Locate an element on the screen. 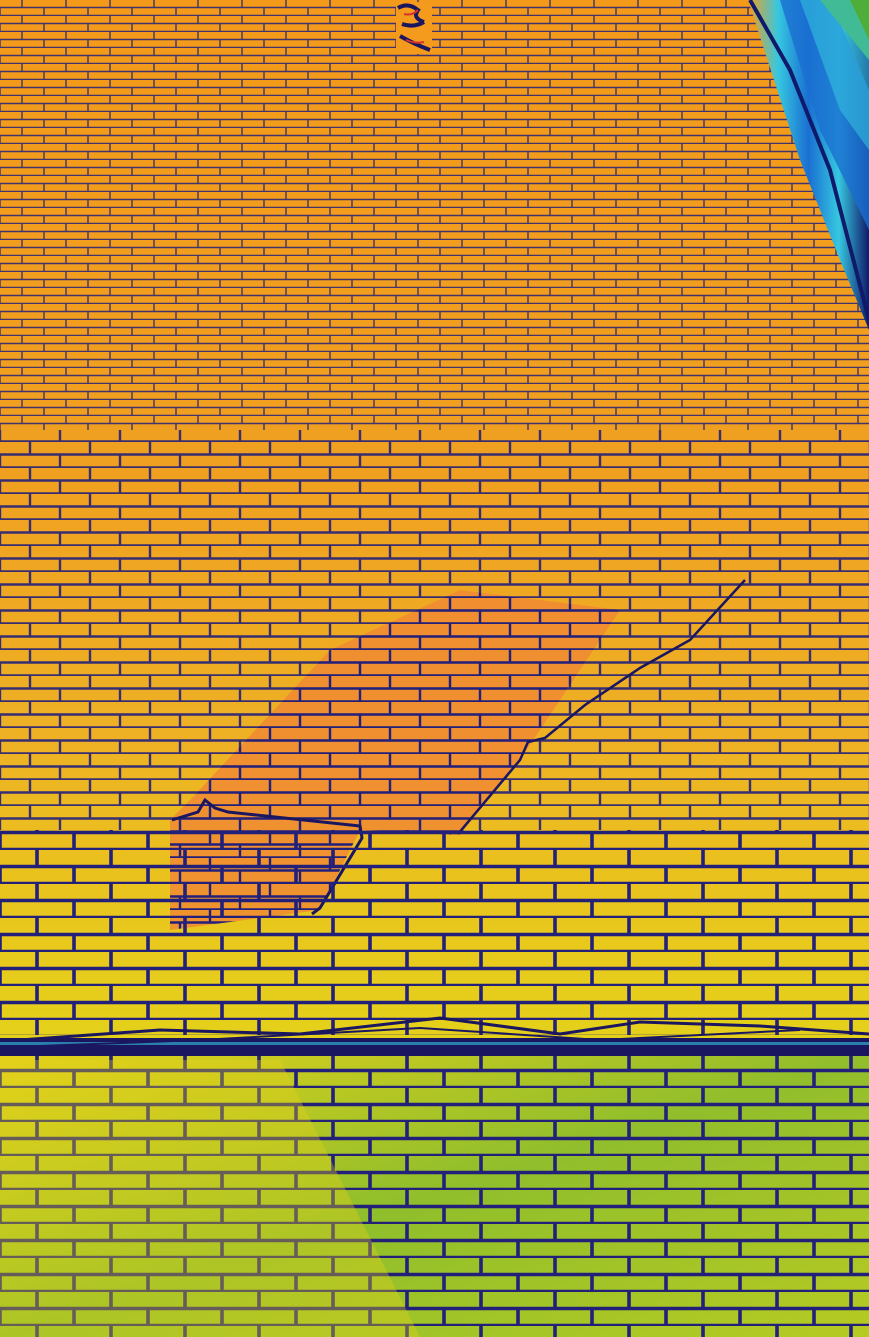  building-edge is located at coordinates (808, 165).